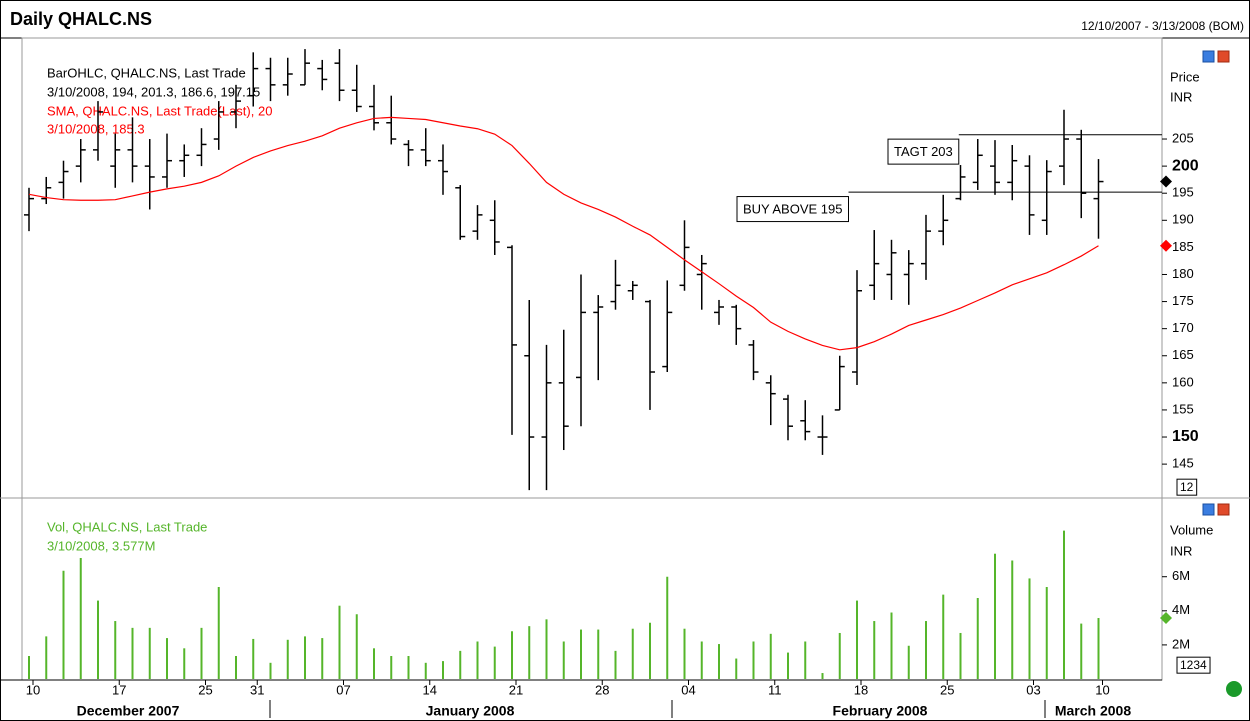  Describe the element at coordinates (1183, 463) in the screenshot. I see `y-tick-label: 145` at that location.